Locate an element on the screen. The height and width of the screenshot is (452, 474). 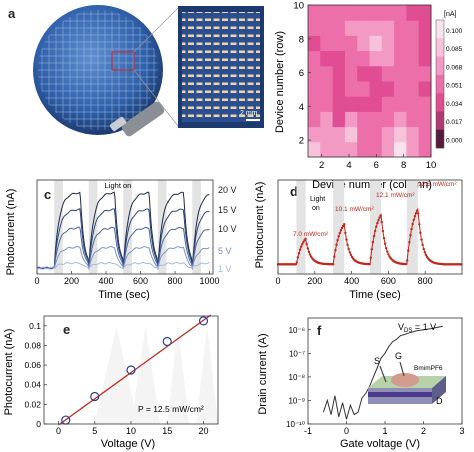
e-x-tick-label: 10 is located at coordinates (131, 431).